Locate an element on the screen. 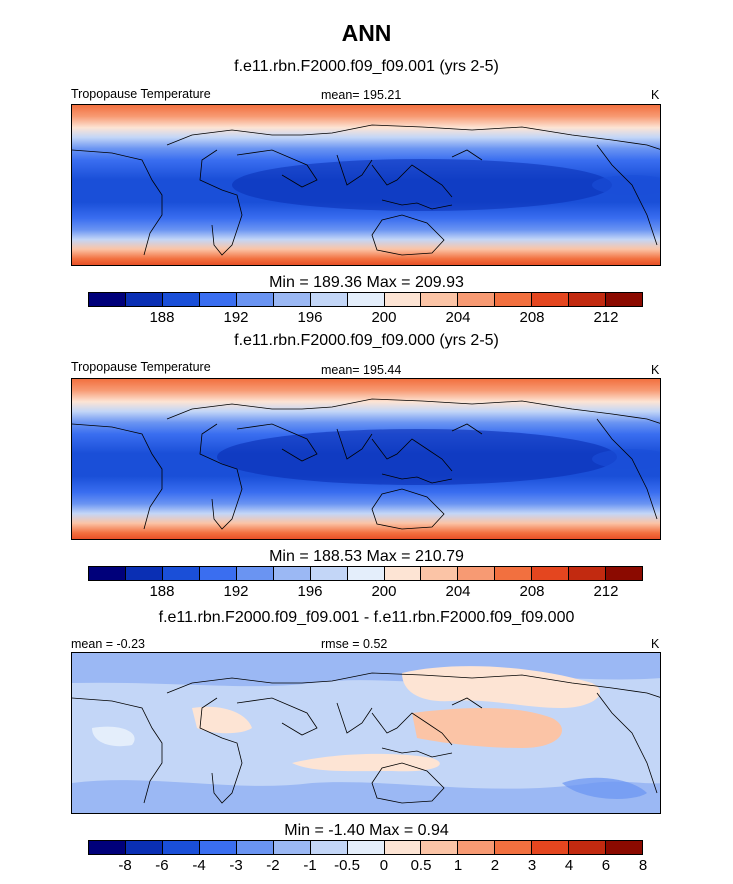  colorbar-1-tick-label: 200 is located at coordinates (384, 317).